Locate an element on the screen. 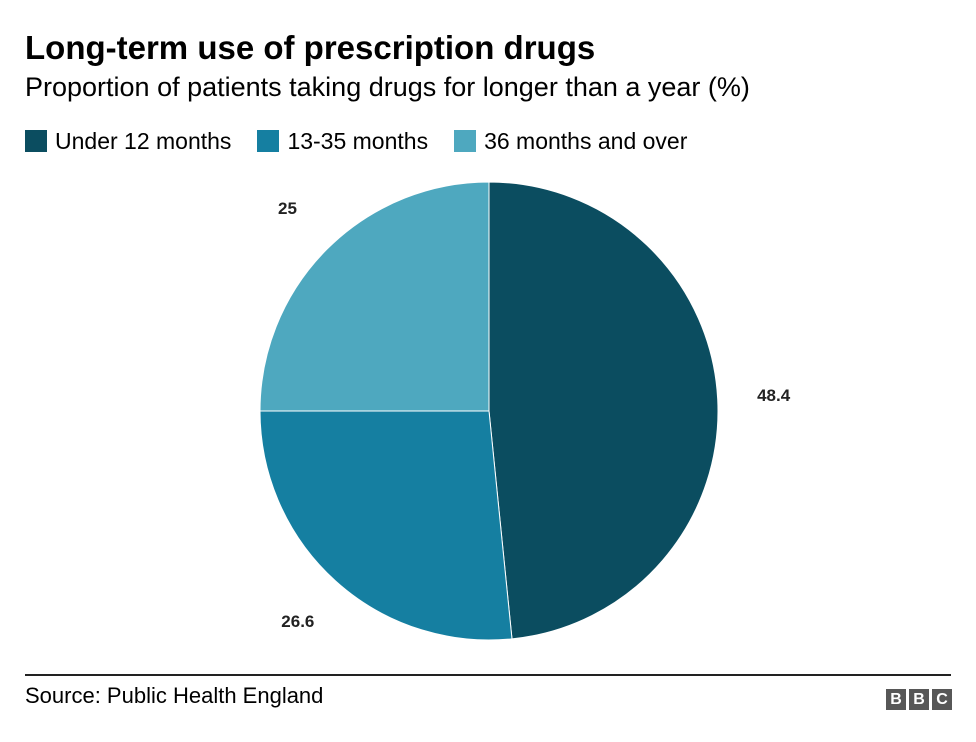 The width and height of the screenshot is (976, 742). pie-slice-13-35-months is located at coordinates (386, 525).